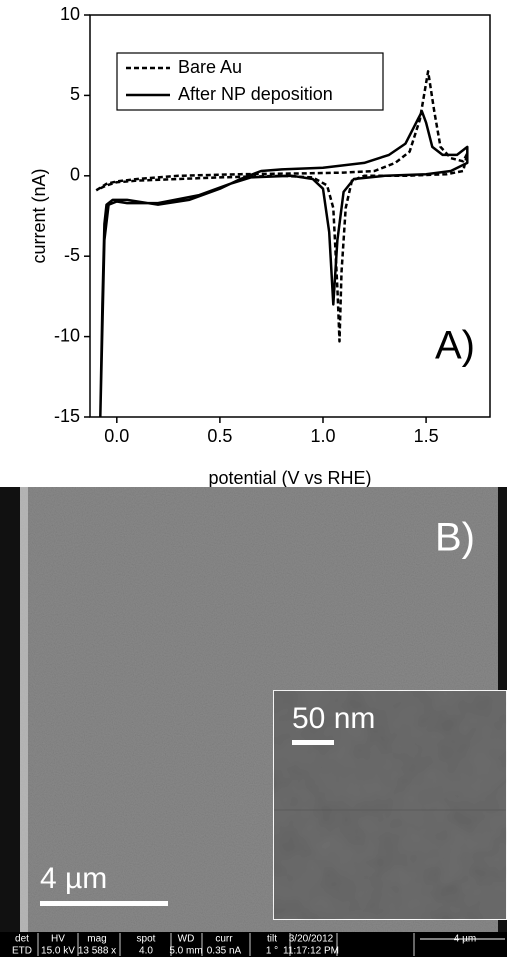 The image size is (507, 957). What do you see at coordinates (186, 939) in the screenshot?
I see `info-header: WD` at bounding box center [186, 939].